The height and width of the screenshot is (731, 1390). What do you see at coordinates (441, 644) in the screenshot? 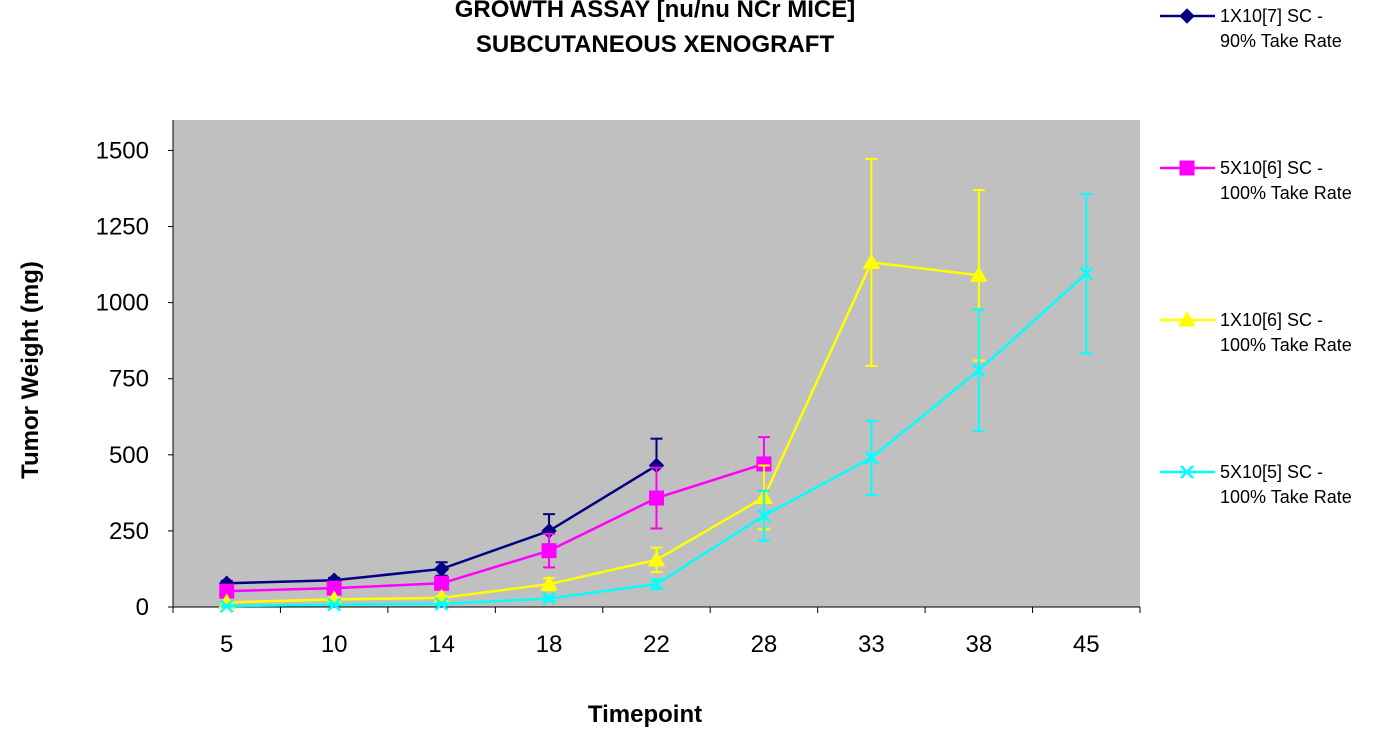
I see `x-tick-label: 14` at bounding box center [441, 644].